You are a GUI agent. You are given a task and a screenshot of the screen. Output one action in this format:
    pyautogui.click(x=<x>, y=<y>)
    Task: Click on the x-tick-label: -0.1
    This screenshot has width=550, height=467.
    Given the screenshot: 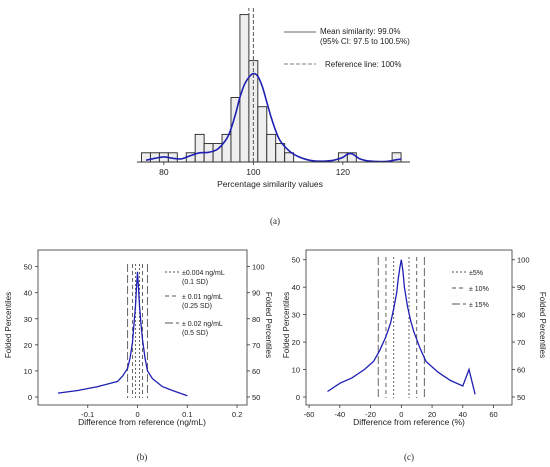 What is the action you would take?
    pyautogui.click(x=87, y=414)
    